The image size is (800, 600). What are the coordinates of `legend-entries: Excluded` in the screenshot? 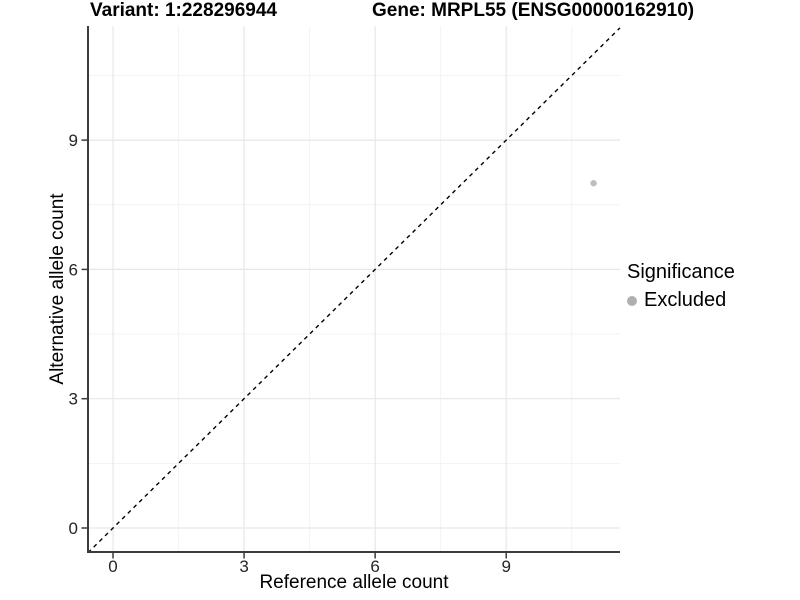 It's located at (681, 300).